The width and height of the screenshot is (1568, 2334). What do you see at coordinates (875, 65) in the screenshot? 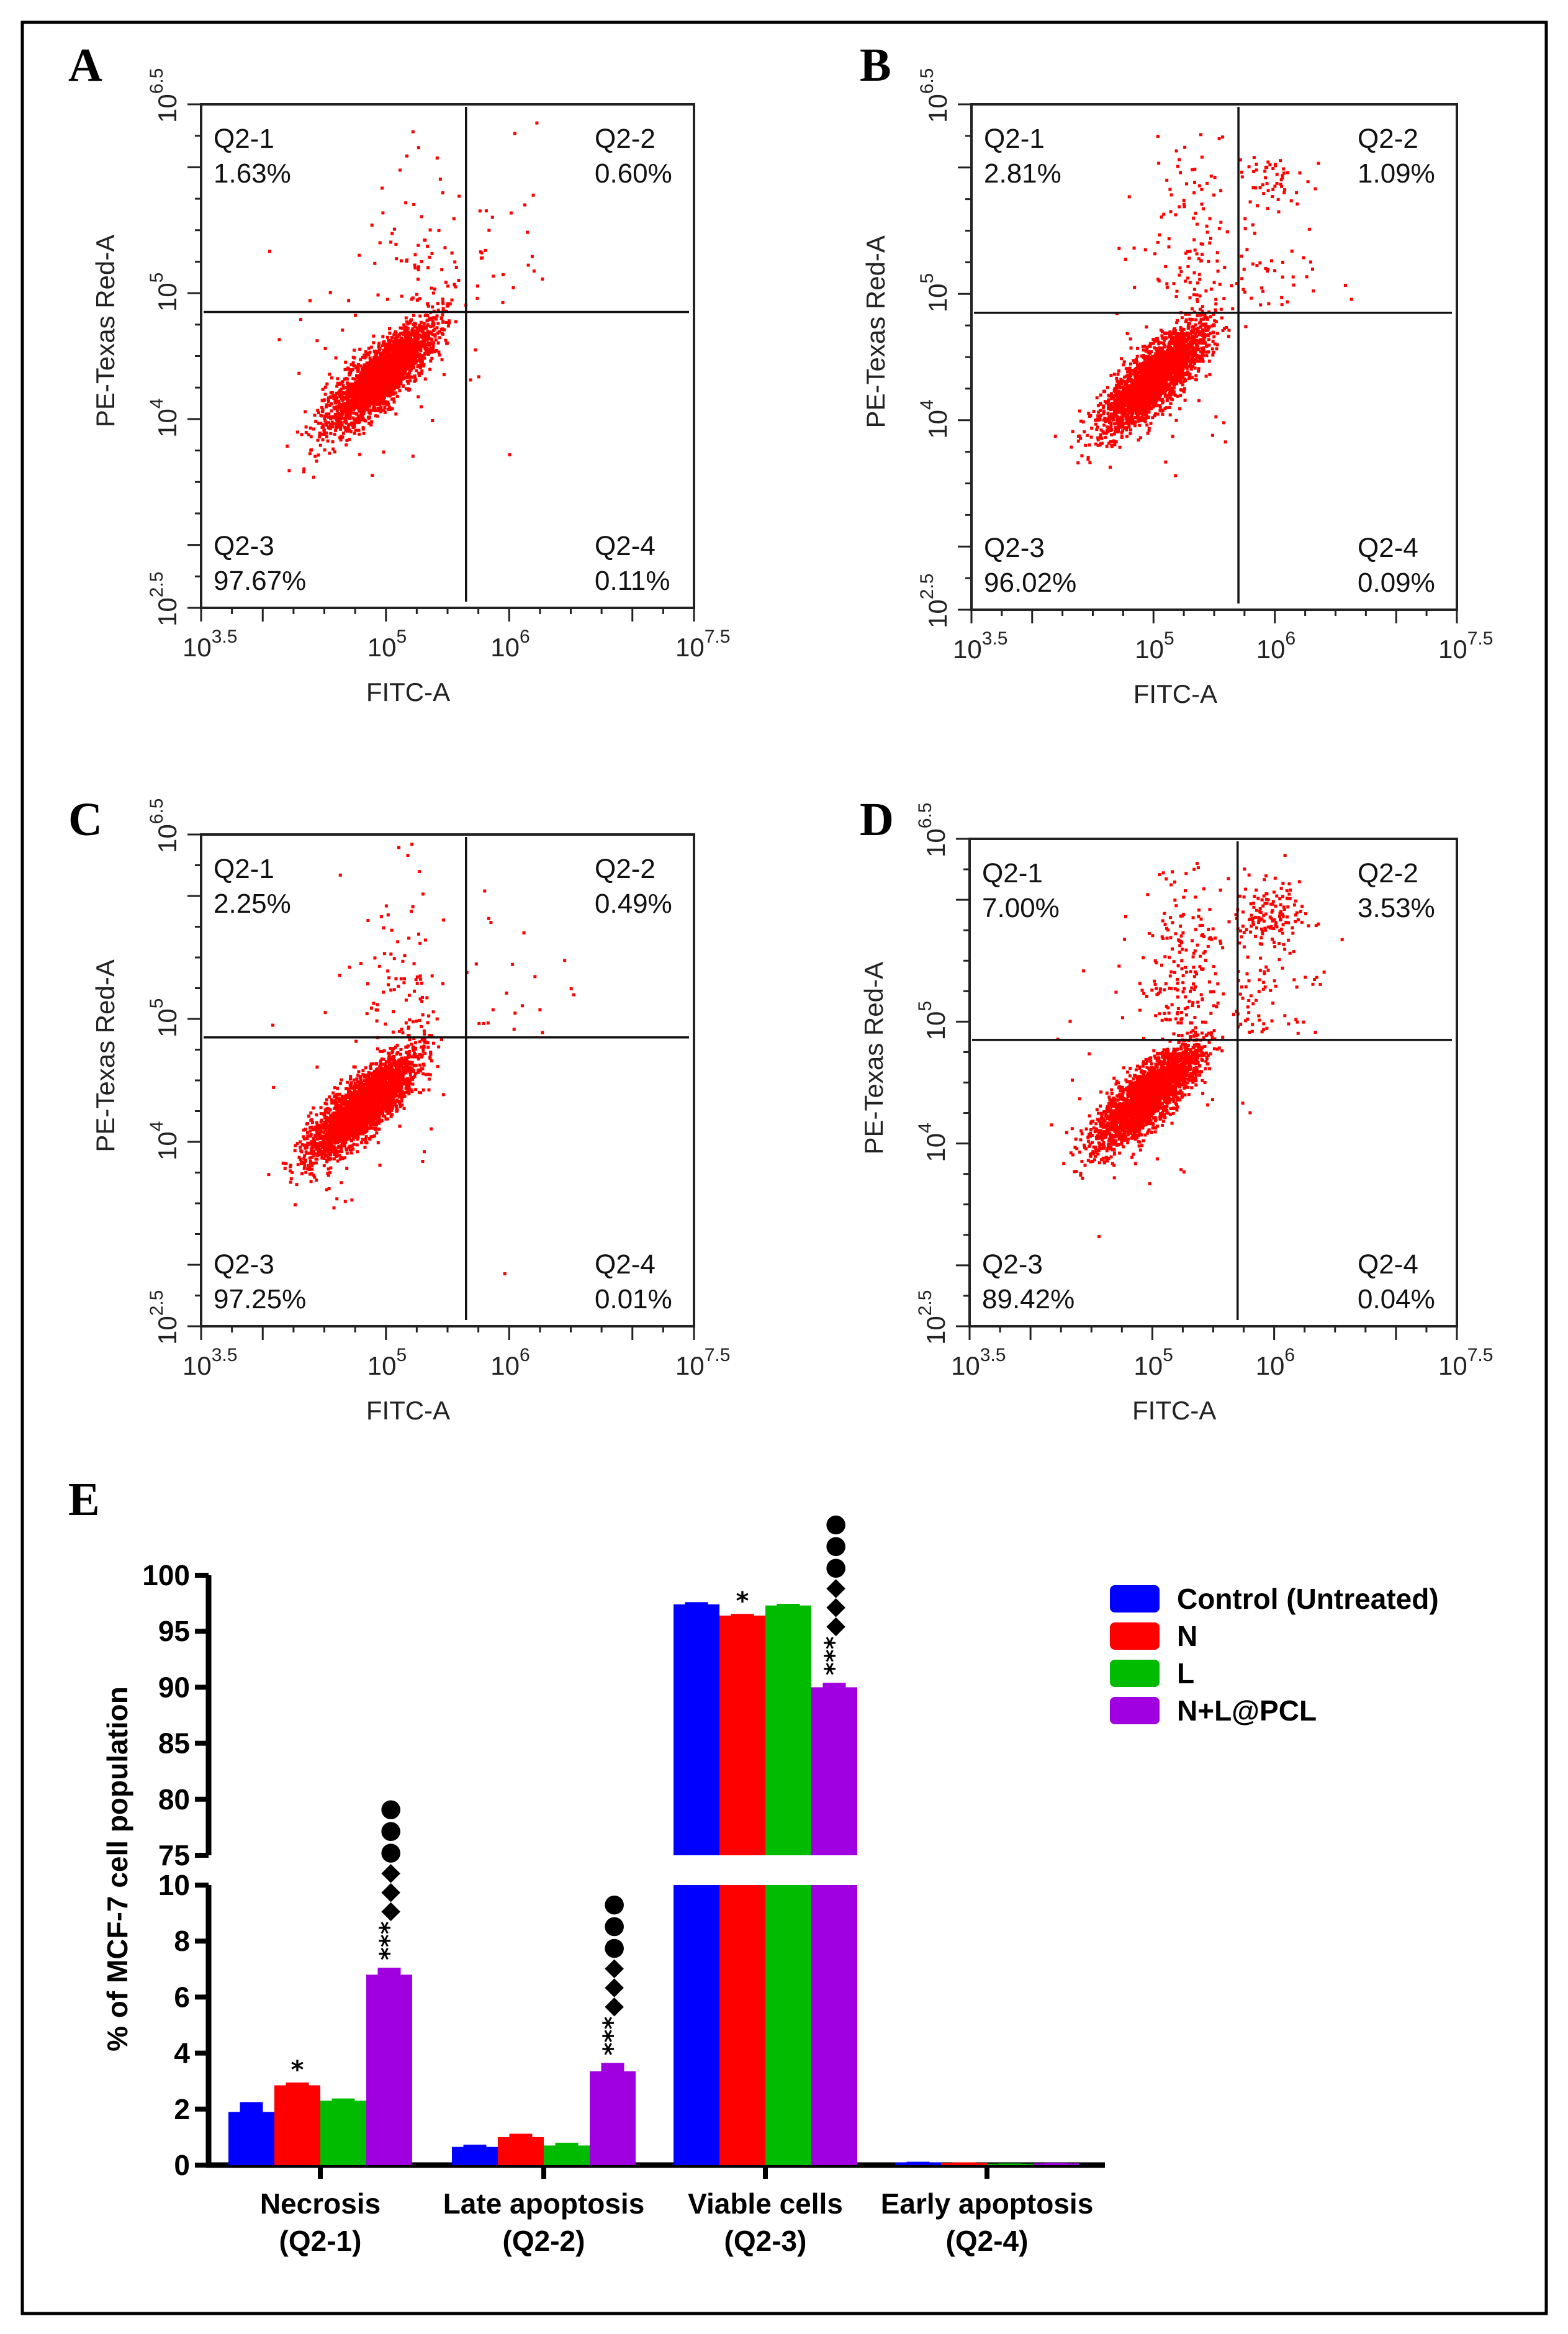
I see `panel-label: B` at bounding box center [875, 65].